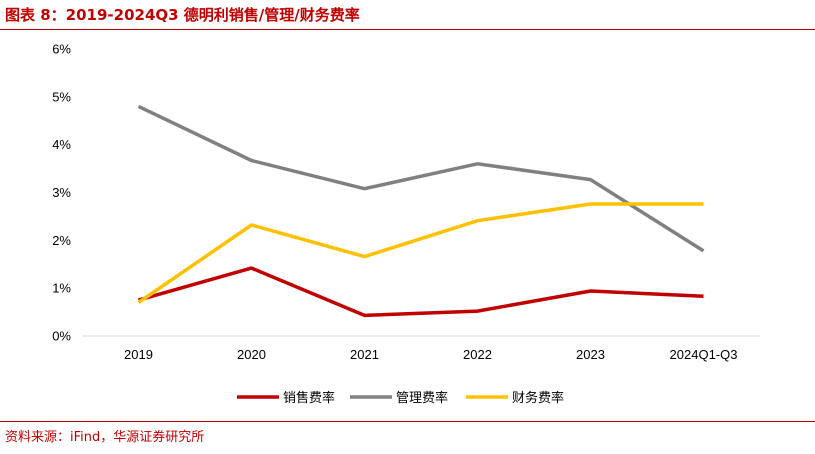  What do you see at coordinates (61, 240) in the screenshot?
I see `y-tick-label: 2%` at bounding box center [61, 240].